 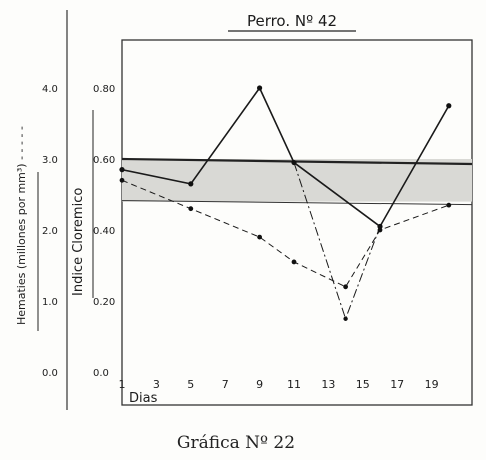 What do you see at coordinates (292, 21) in the screenshot?
I see `chart-title: Perro. Nº 42` at bounding box center [292, 21].